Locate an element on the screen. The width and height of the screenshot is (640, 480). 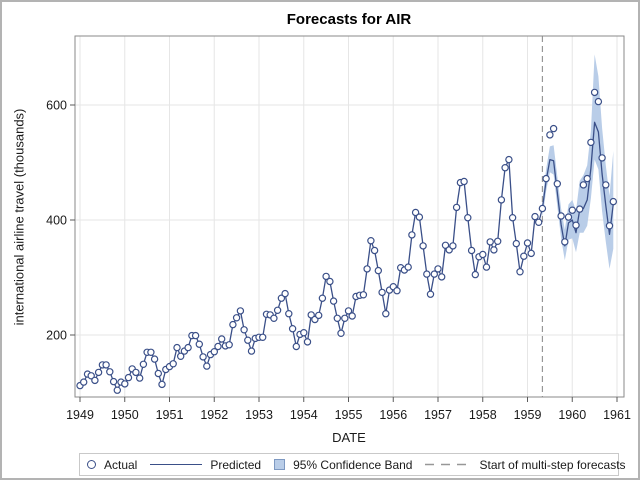
y-tick-label: 600 is located at coordinates (56, 106).